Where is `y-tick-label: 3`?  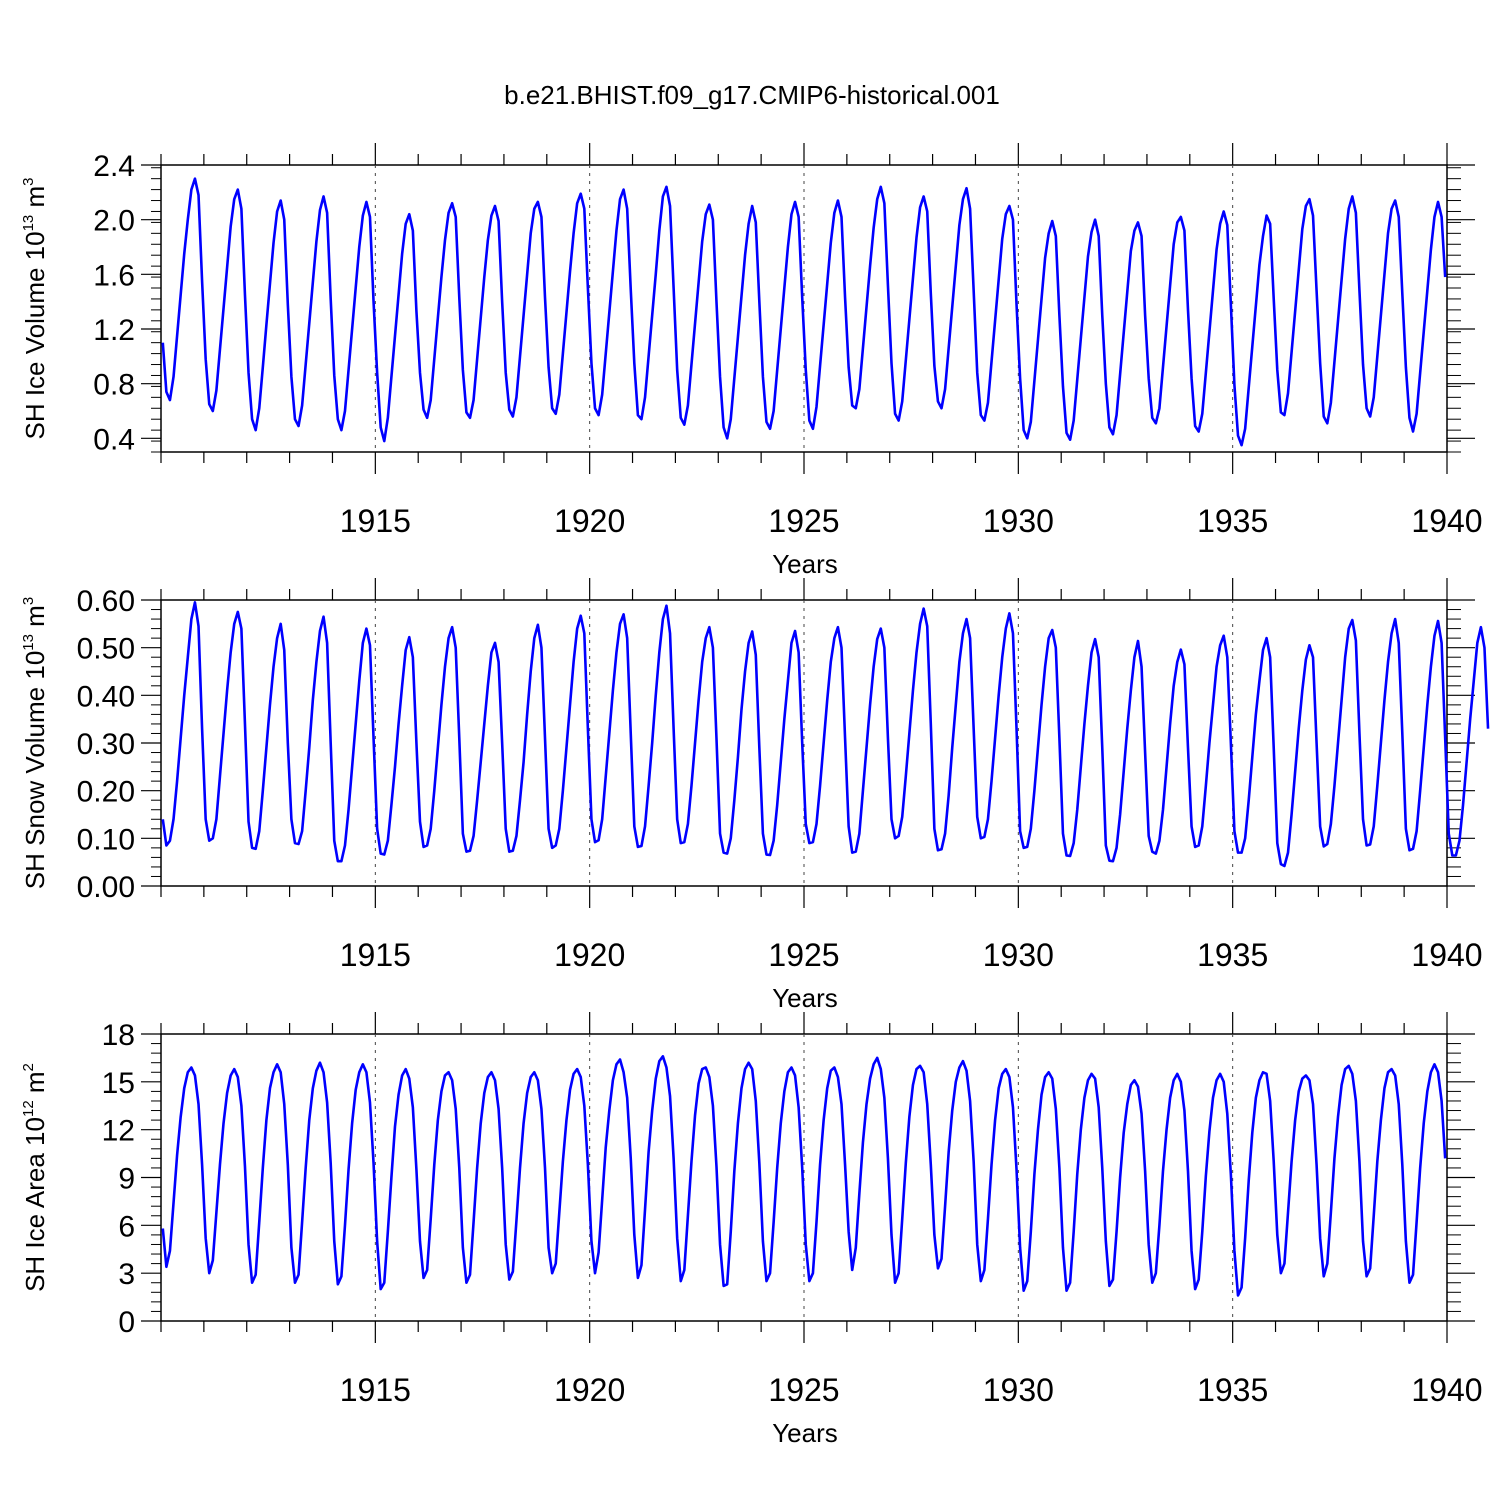 y-tick-label: 3 is located at coordinates (126, 1274).